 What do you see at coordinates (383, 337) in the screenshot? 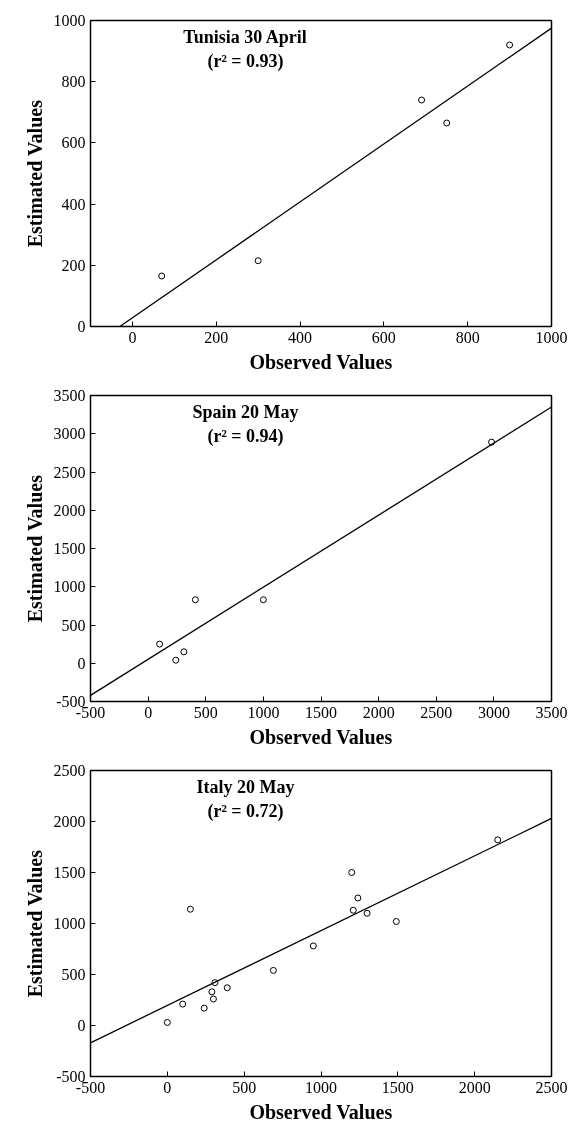
I see `x-tick-label: 600` at bounding box center [383, 337].